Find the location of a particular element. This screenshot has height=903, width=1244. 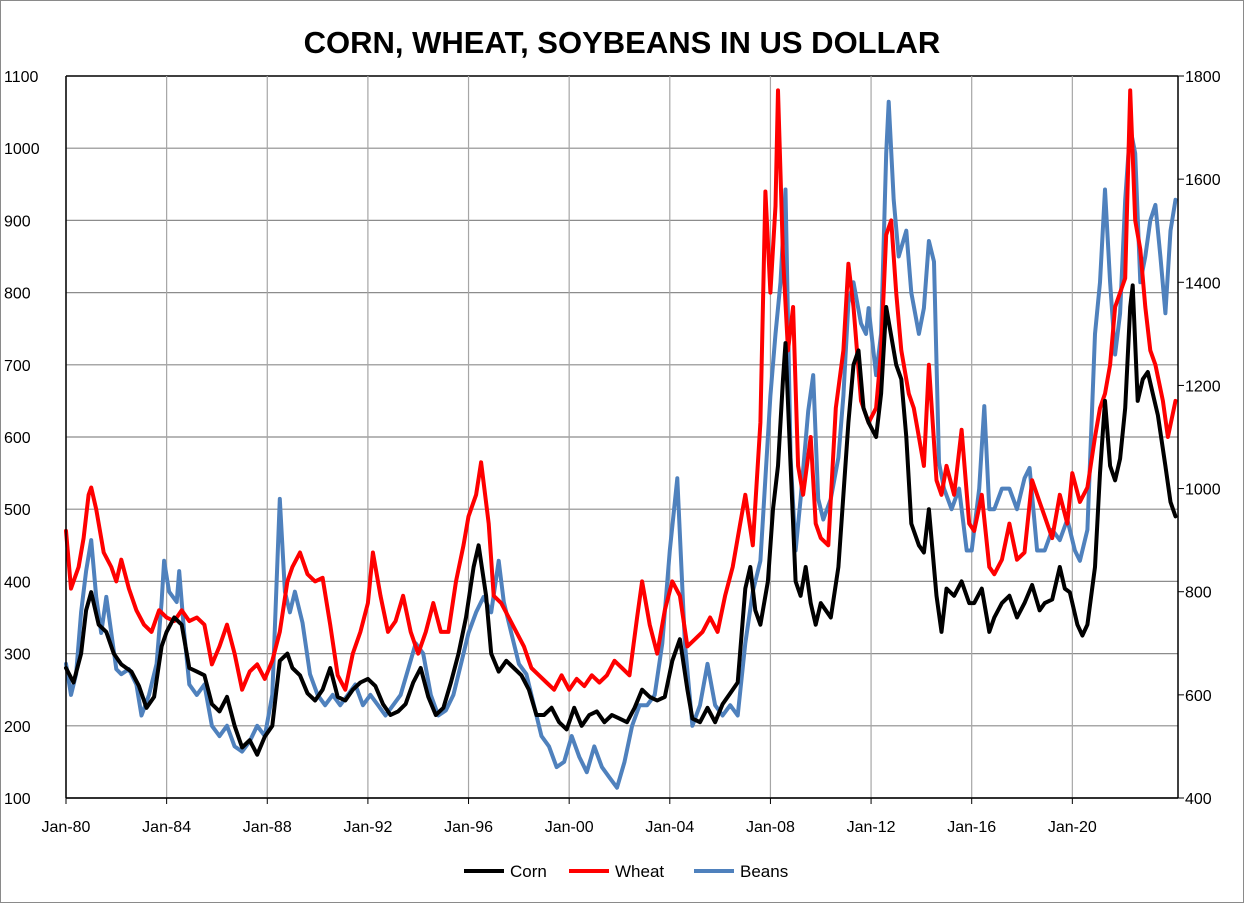

y-left-tick-label: 500 is located at coordinates (17, 510).